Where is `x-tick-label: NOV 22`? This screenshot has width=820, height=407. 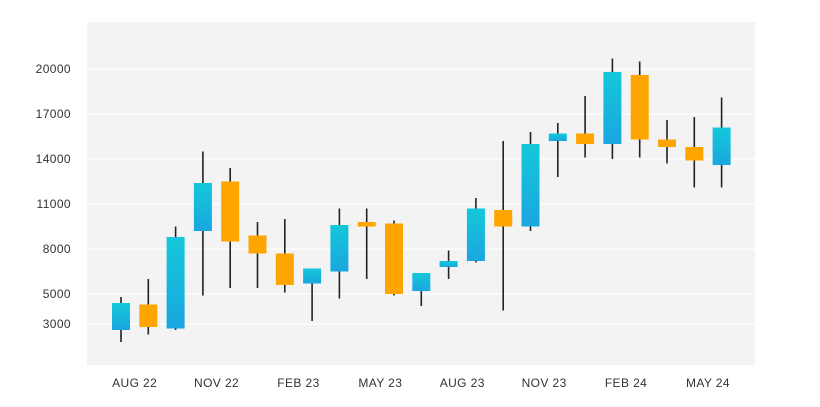 x-tick-label: NOV 22 is located at coordinates (216, 383).